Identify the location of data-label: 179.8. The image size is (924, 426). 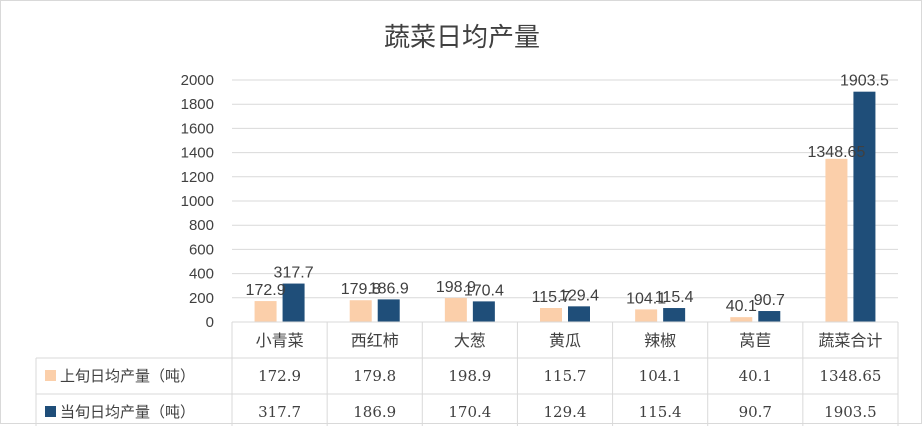
(361, 289).